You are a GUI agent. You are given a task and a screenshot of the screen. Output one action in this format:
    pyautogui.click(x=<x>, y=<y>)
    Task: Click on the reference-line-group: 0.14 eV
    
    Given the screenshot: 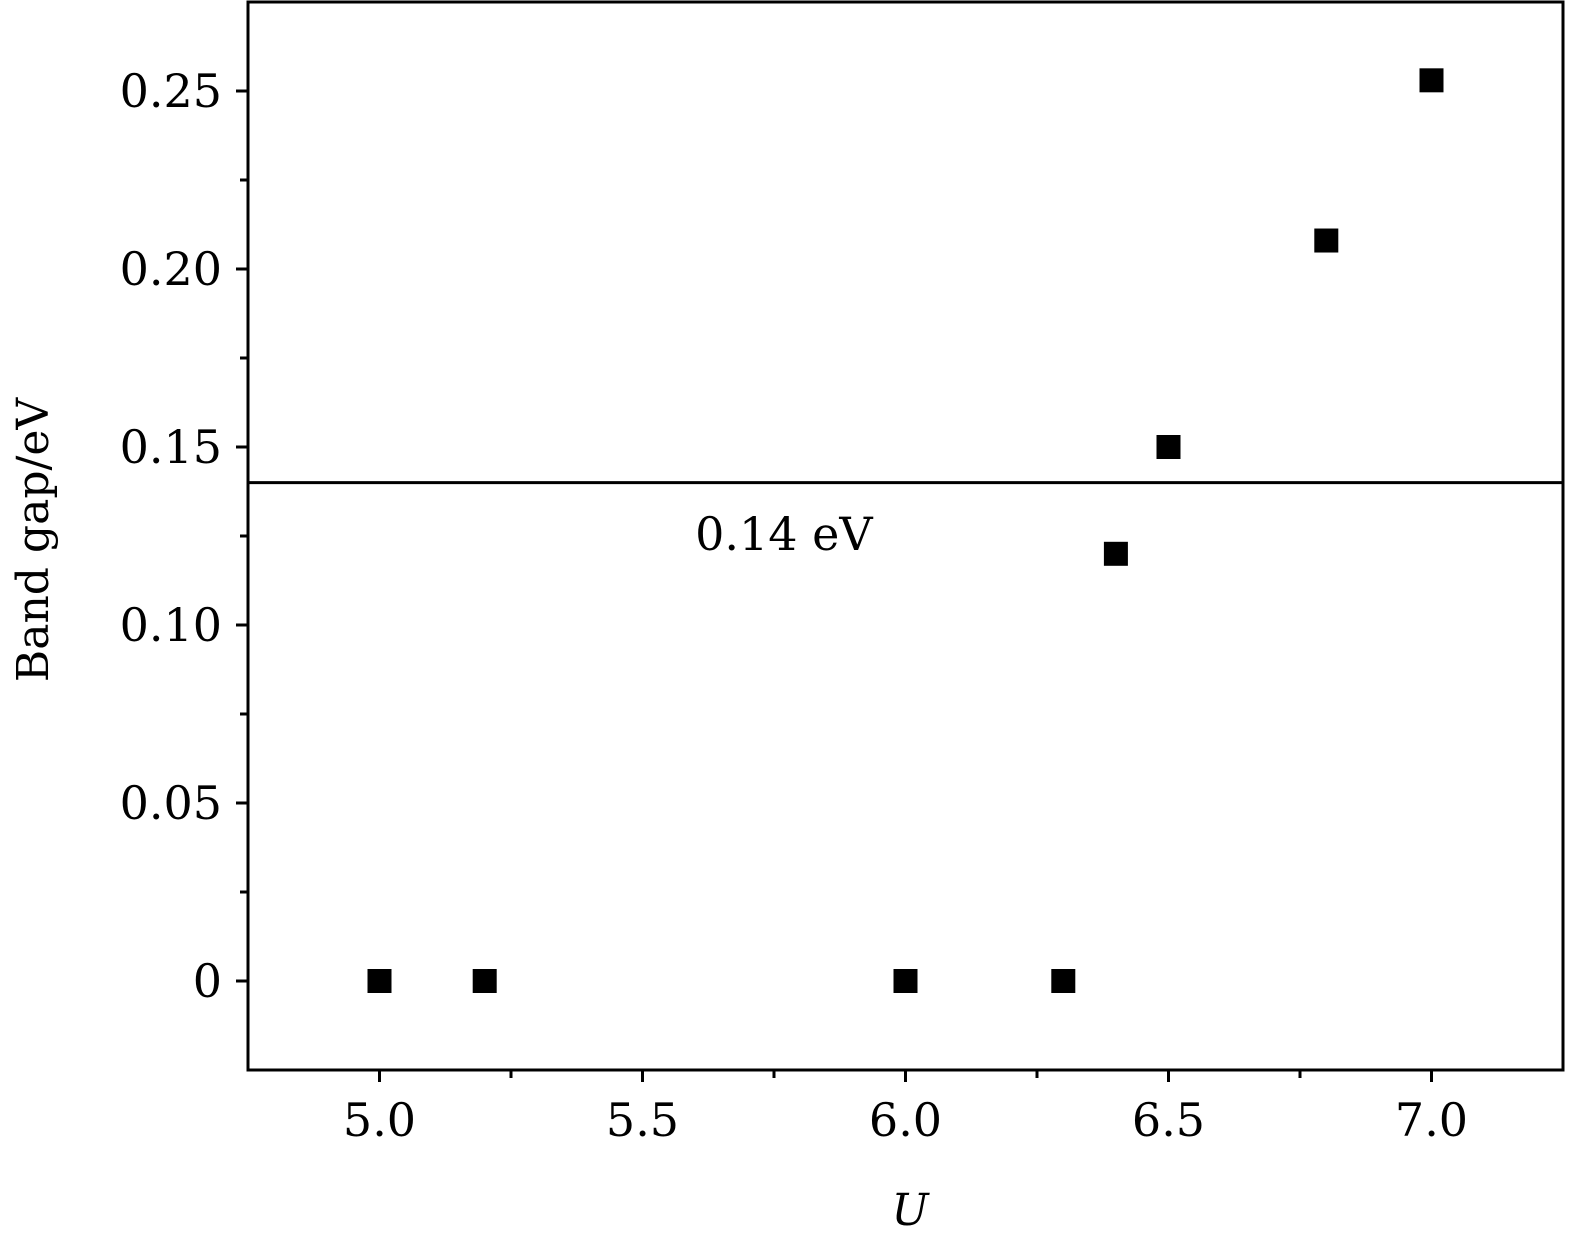 What is the action you would take?
    pyautogui.click(x=905, y=521)
    